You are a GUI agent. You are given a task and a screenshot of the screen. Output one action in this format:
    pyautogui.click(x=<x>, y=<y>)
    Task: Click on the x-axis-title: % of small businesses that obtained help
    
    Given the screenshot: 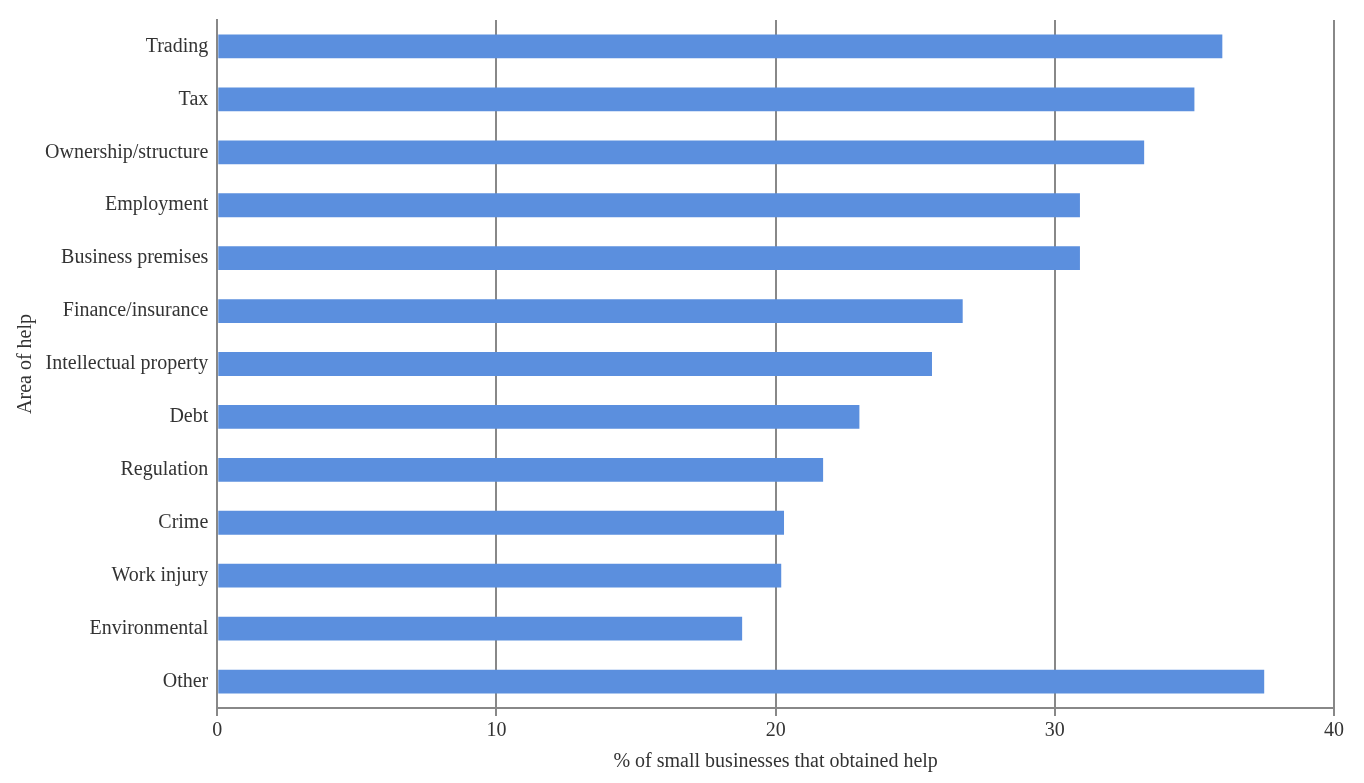 What is the action you would take?
    pyautogui.click(x=775, y=761)
    